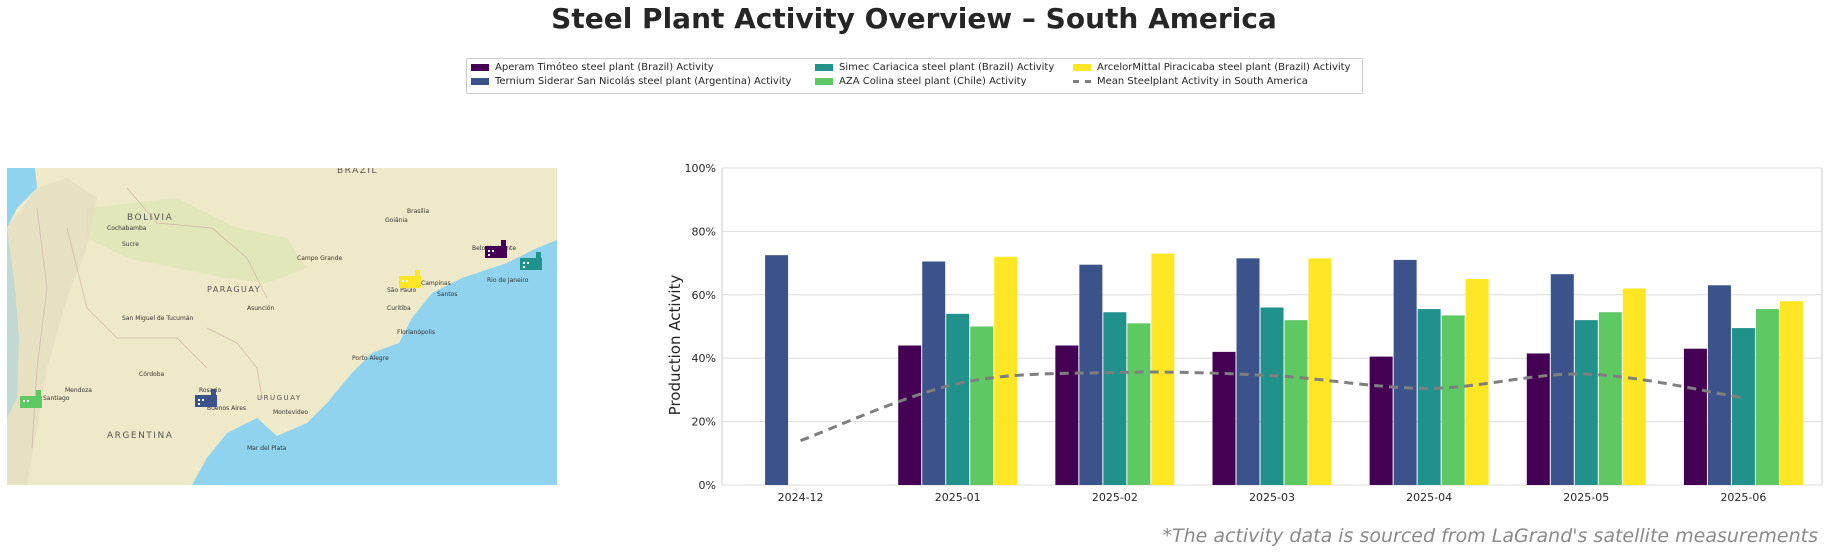 This screenshot has width=1828, height=554. What do you see at coordinates (150, 218) in the screenshot?
I see `map-label-bolivia: BOLIVIA` at bounding box center [150, 218].